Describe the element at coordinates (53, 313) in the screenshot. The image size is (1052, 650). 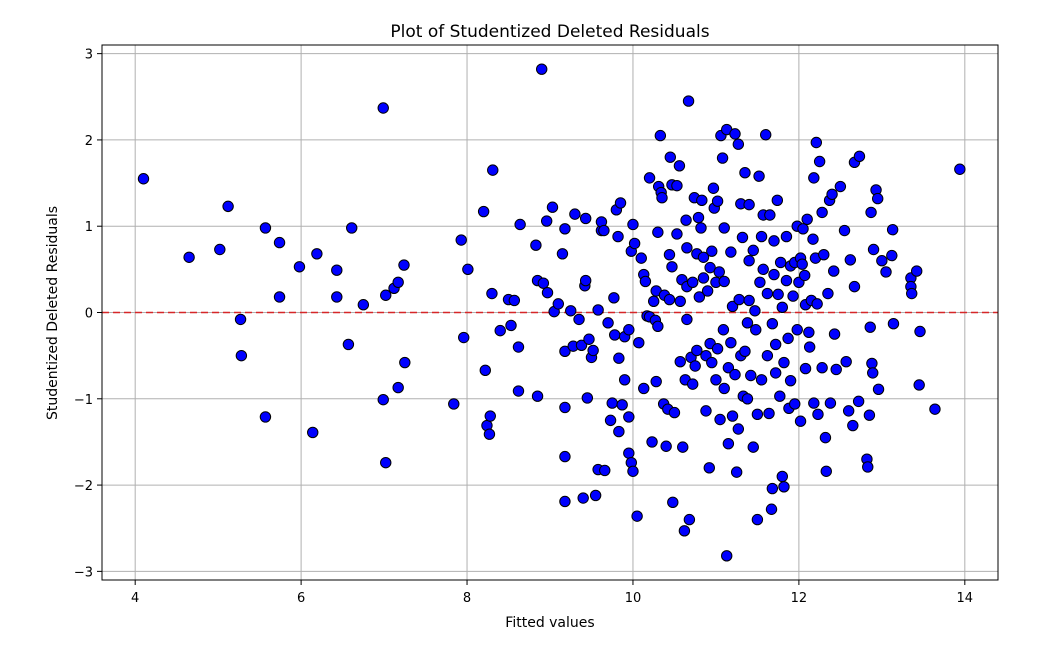
I see `y-axis-label: Studentized Deleted Residuals` at that location.